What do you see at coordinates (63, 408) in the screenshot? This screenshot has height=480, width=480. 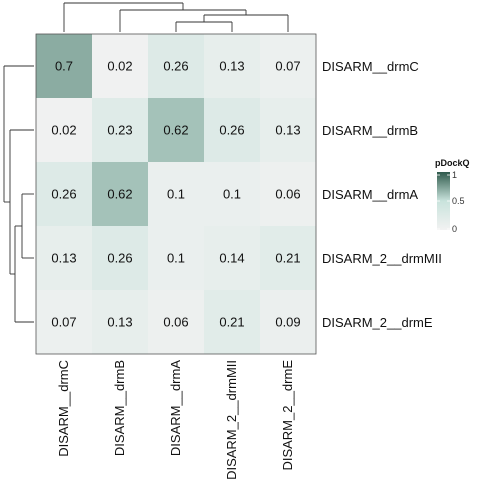 I see `column-label: DISARM__drmC` at bounding box center [63, 408].